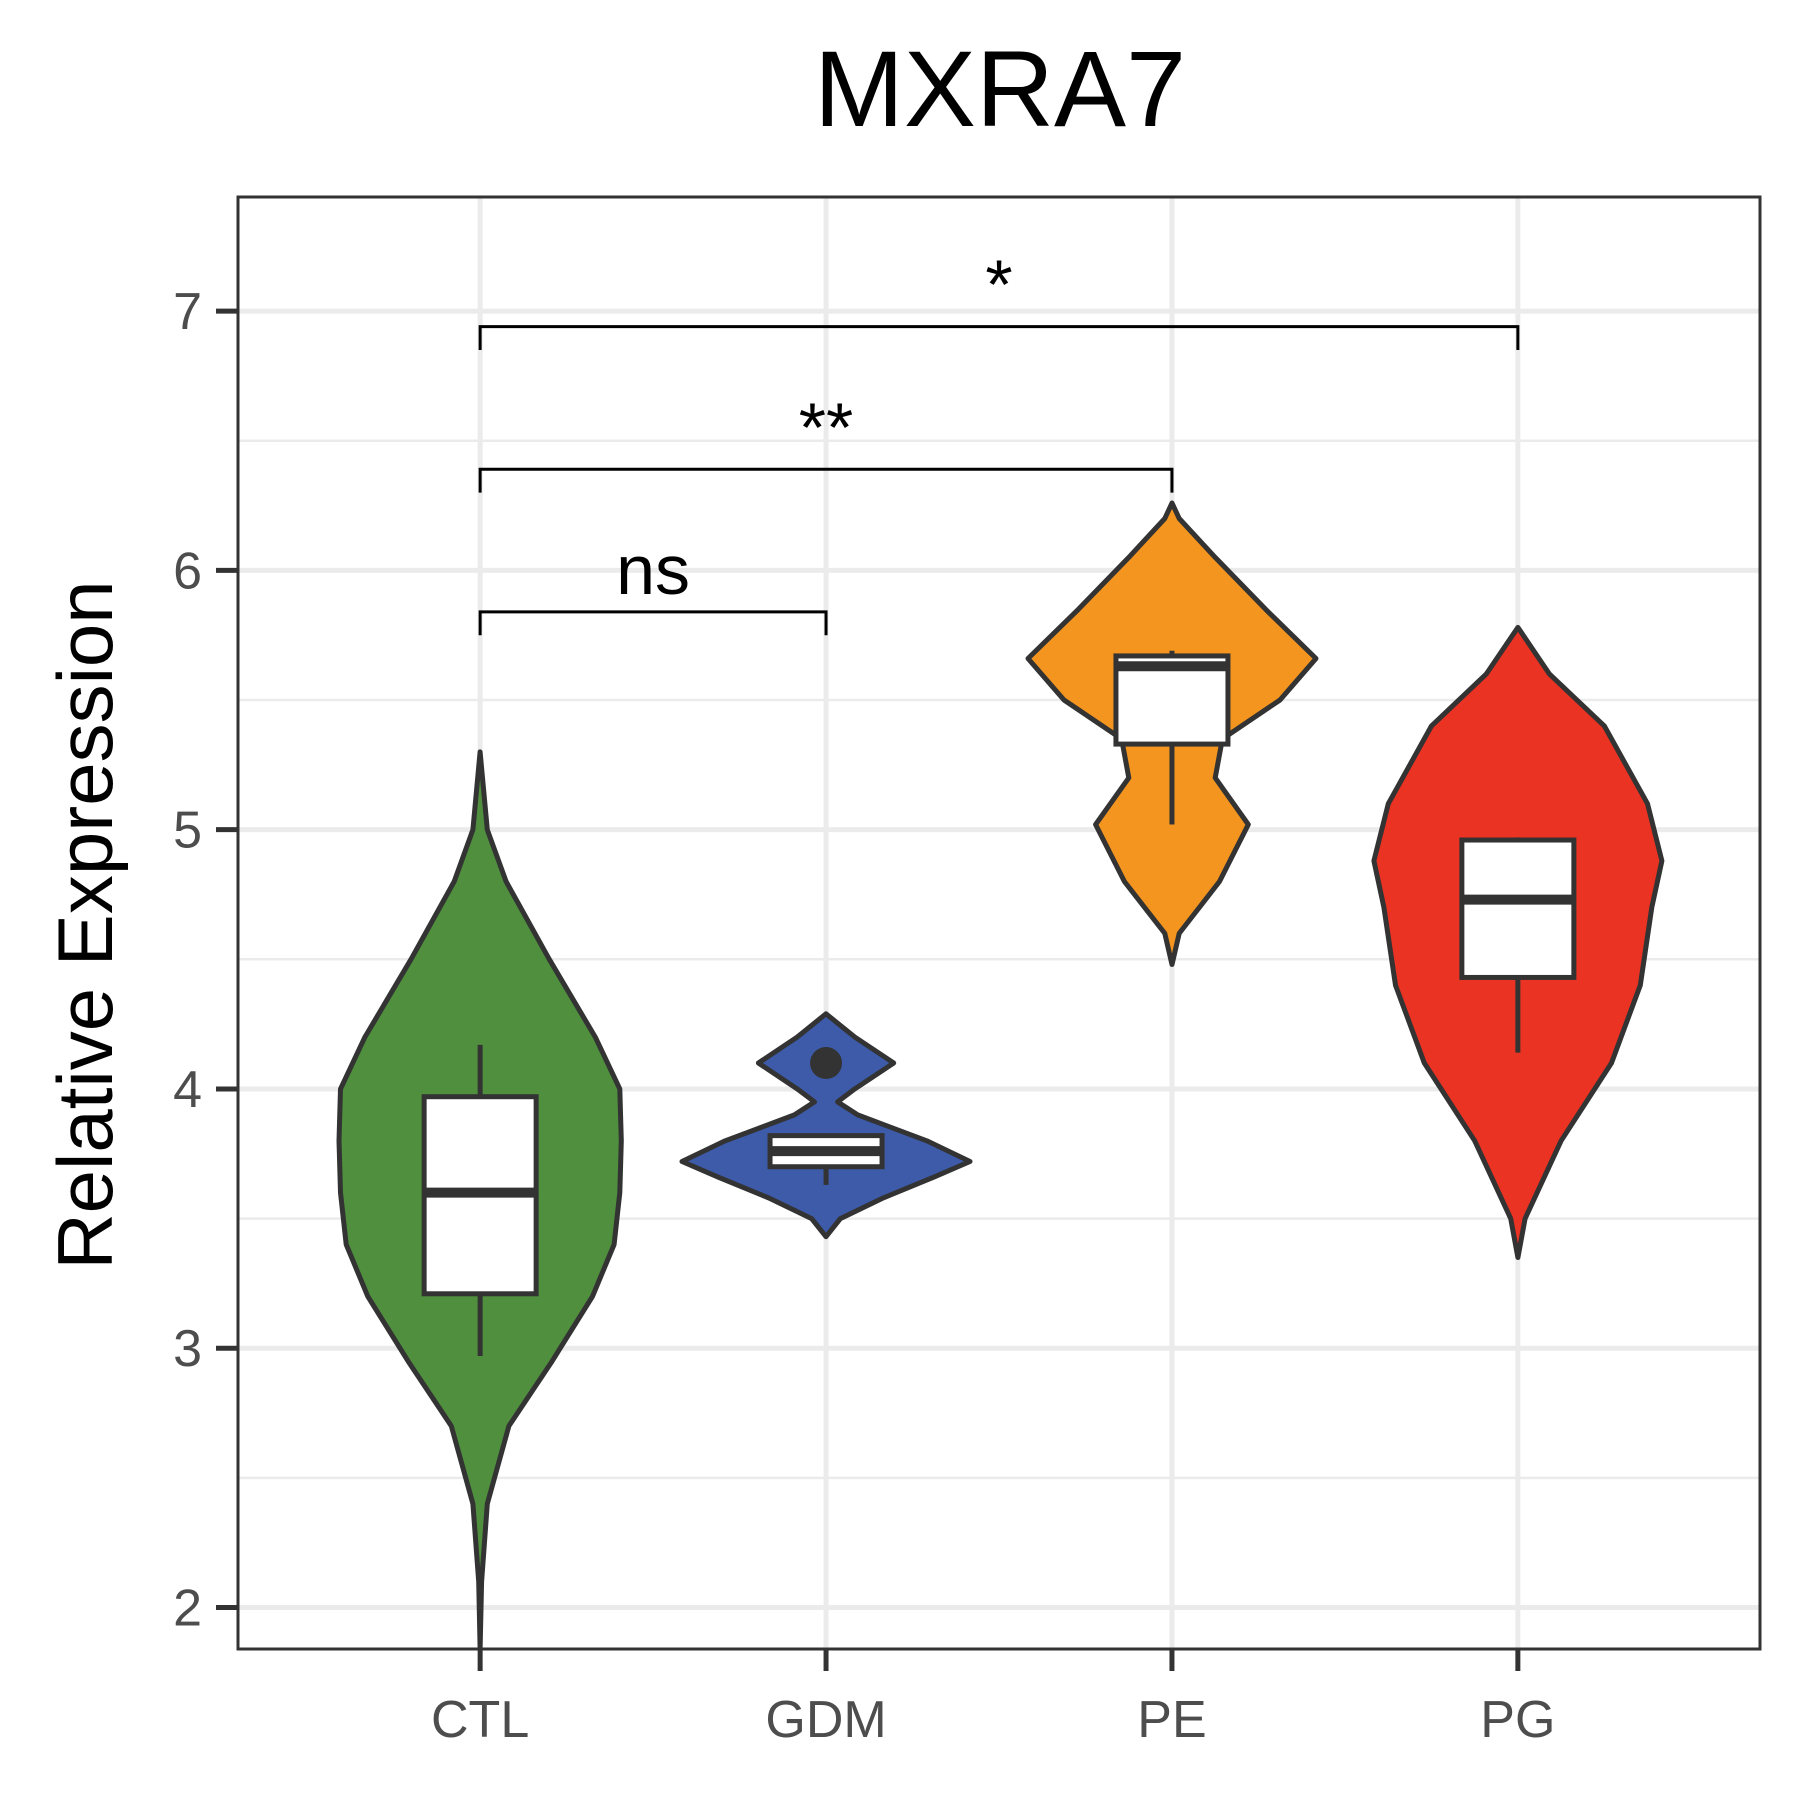  Describe the element at coordinates (826, 1125) in the screenshot. I see `violin-gdm` at that location.